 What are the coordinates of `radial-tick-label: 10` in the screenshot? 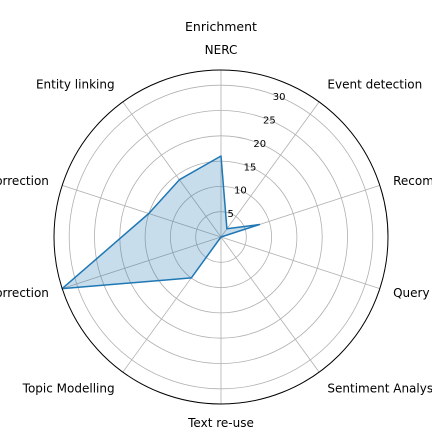 It's located at (240, 191).